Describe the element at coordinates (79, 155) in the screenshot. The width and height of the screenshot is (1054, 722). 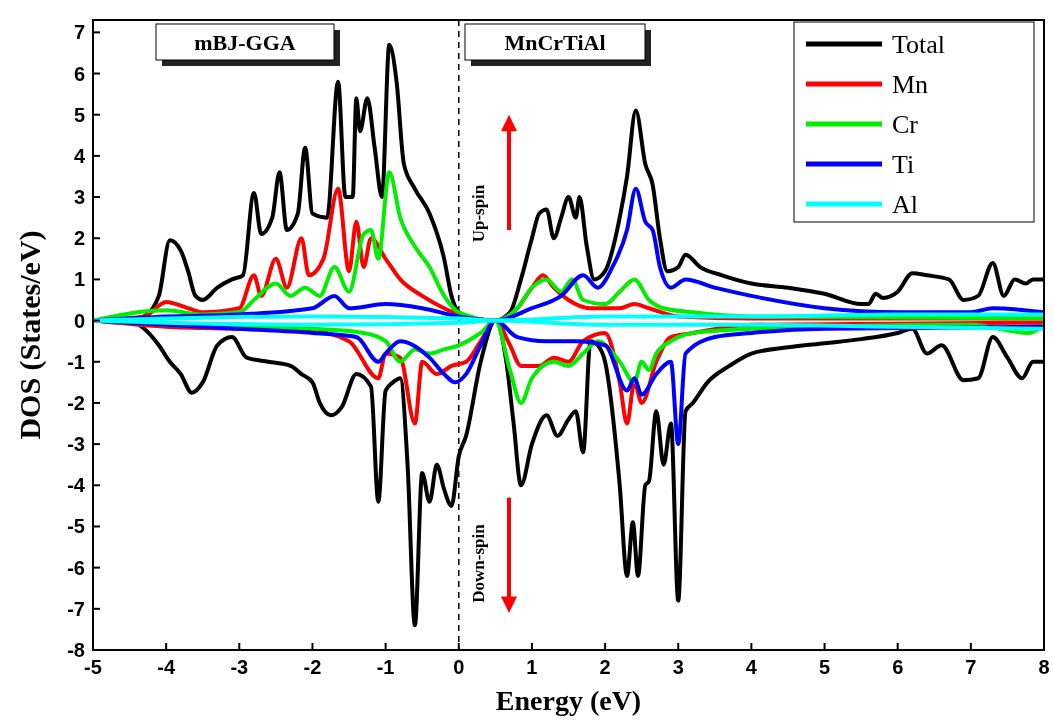
I see `y-tick-label: 4` at that location.